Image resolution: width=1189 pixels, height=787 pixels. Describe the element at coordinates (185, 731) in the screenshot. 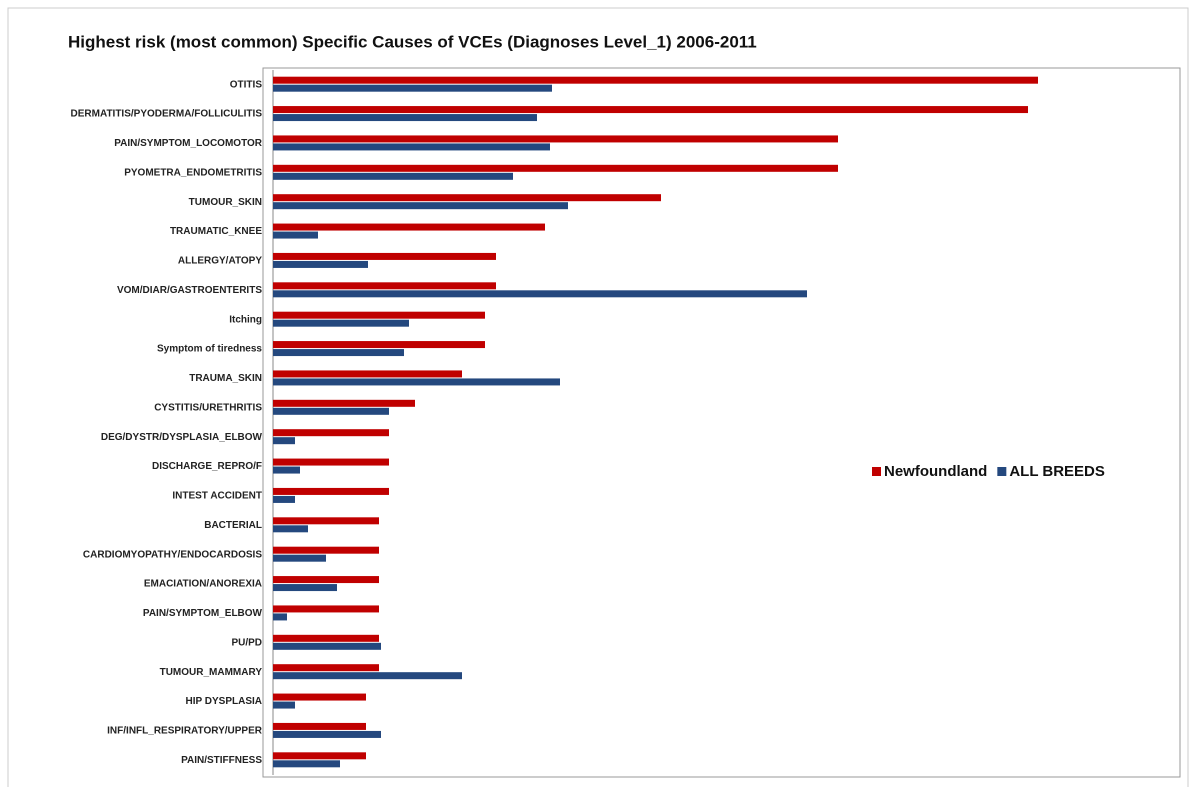

I see `y-tick-label: INF/INFL_RESPIRATORY/UPPER` at that location.